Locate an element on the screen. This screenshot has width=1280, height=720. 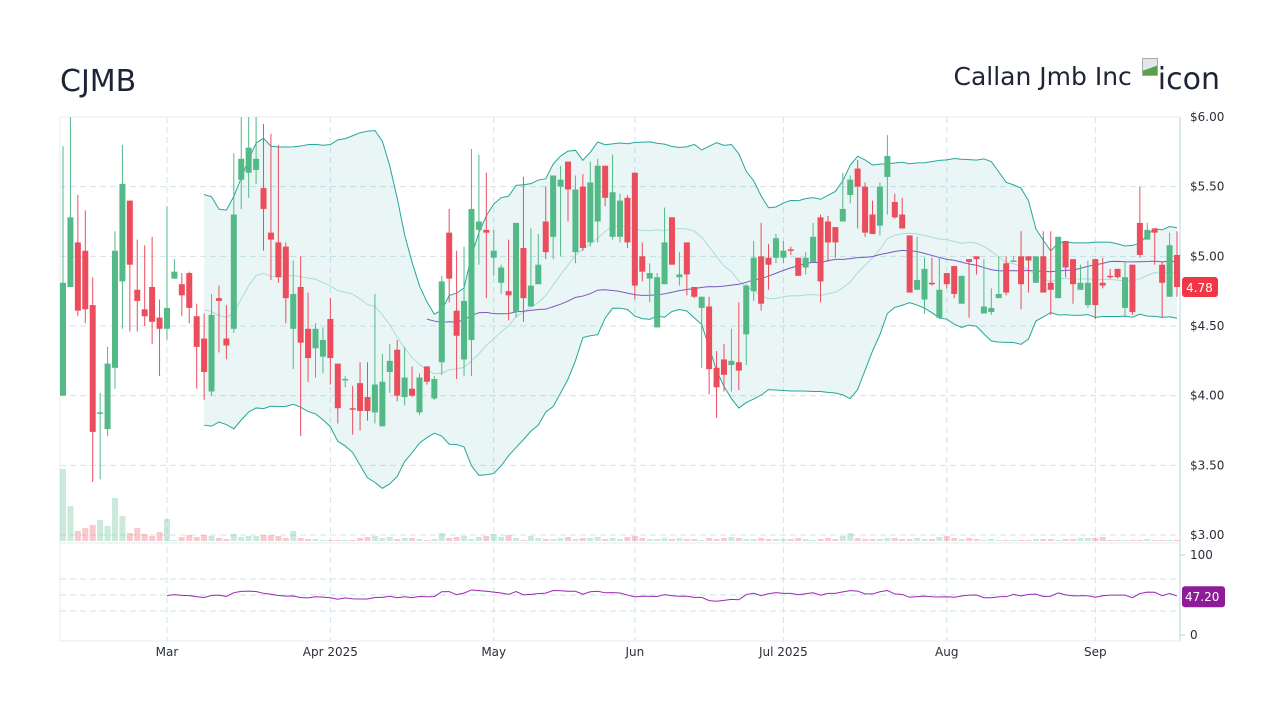
rsi-line is located at coordinates (672, 595).